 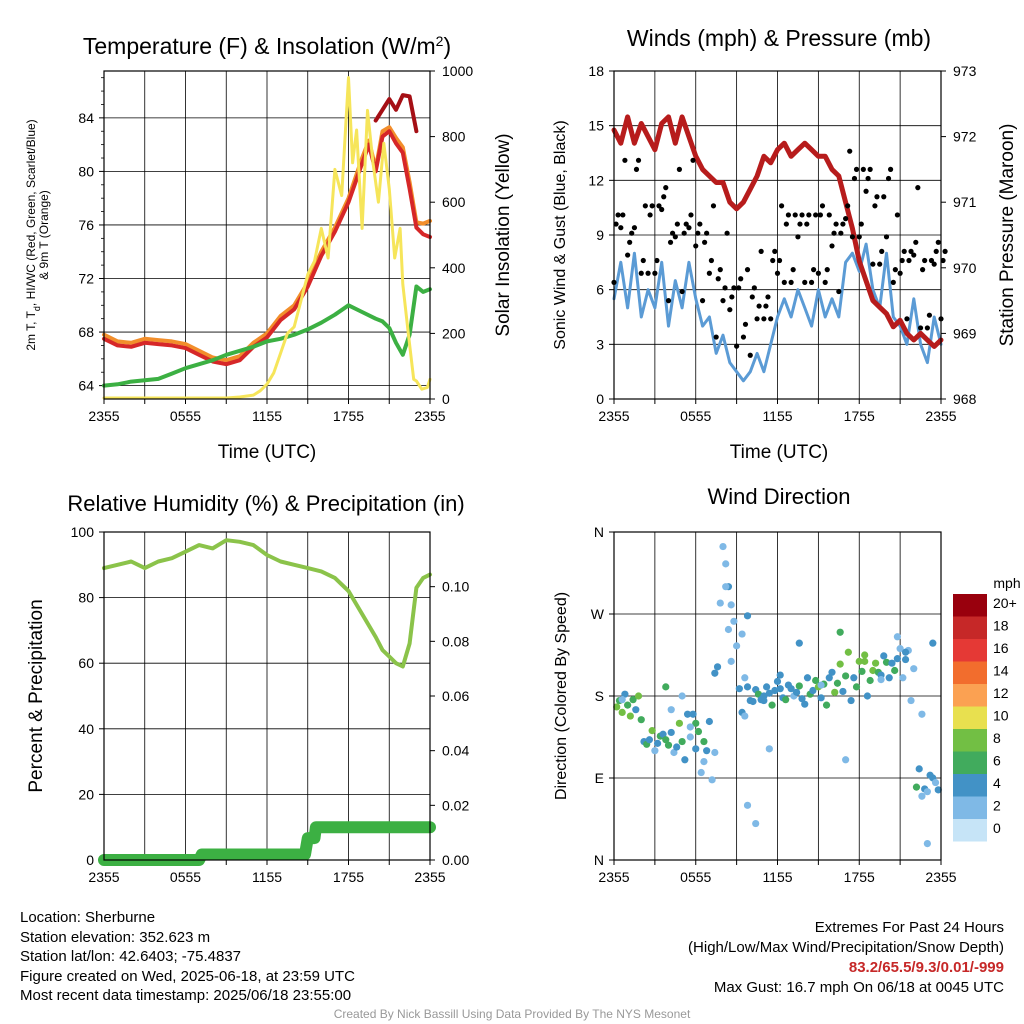 I want to click on legend-label: 12, so click(x=1001, y=693).